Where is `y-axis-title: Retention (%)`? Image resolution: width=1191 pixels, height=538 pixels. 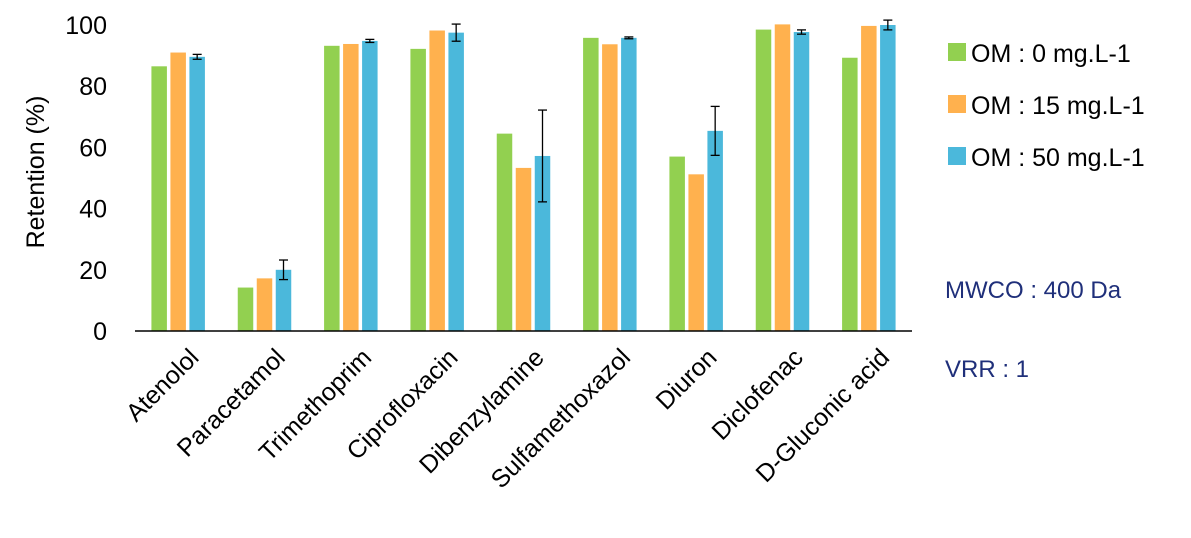 y-axis-title: Retention (%) is located at coordinates (36, 172).